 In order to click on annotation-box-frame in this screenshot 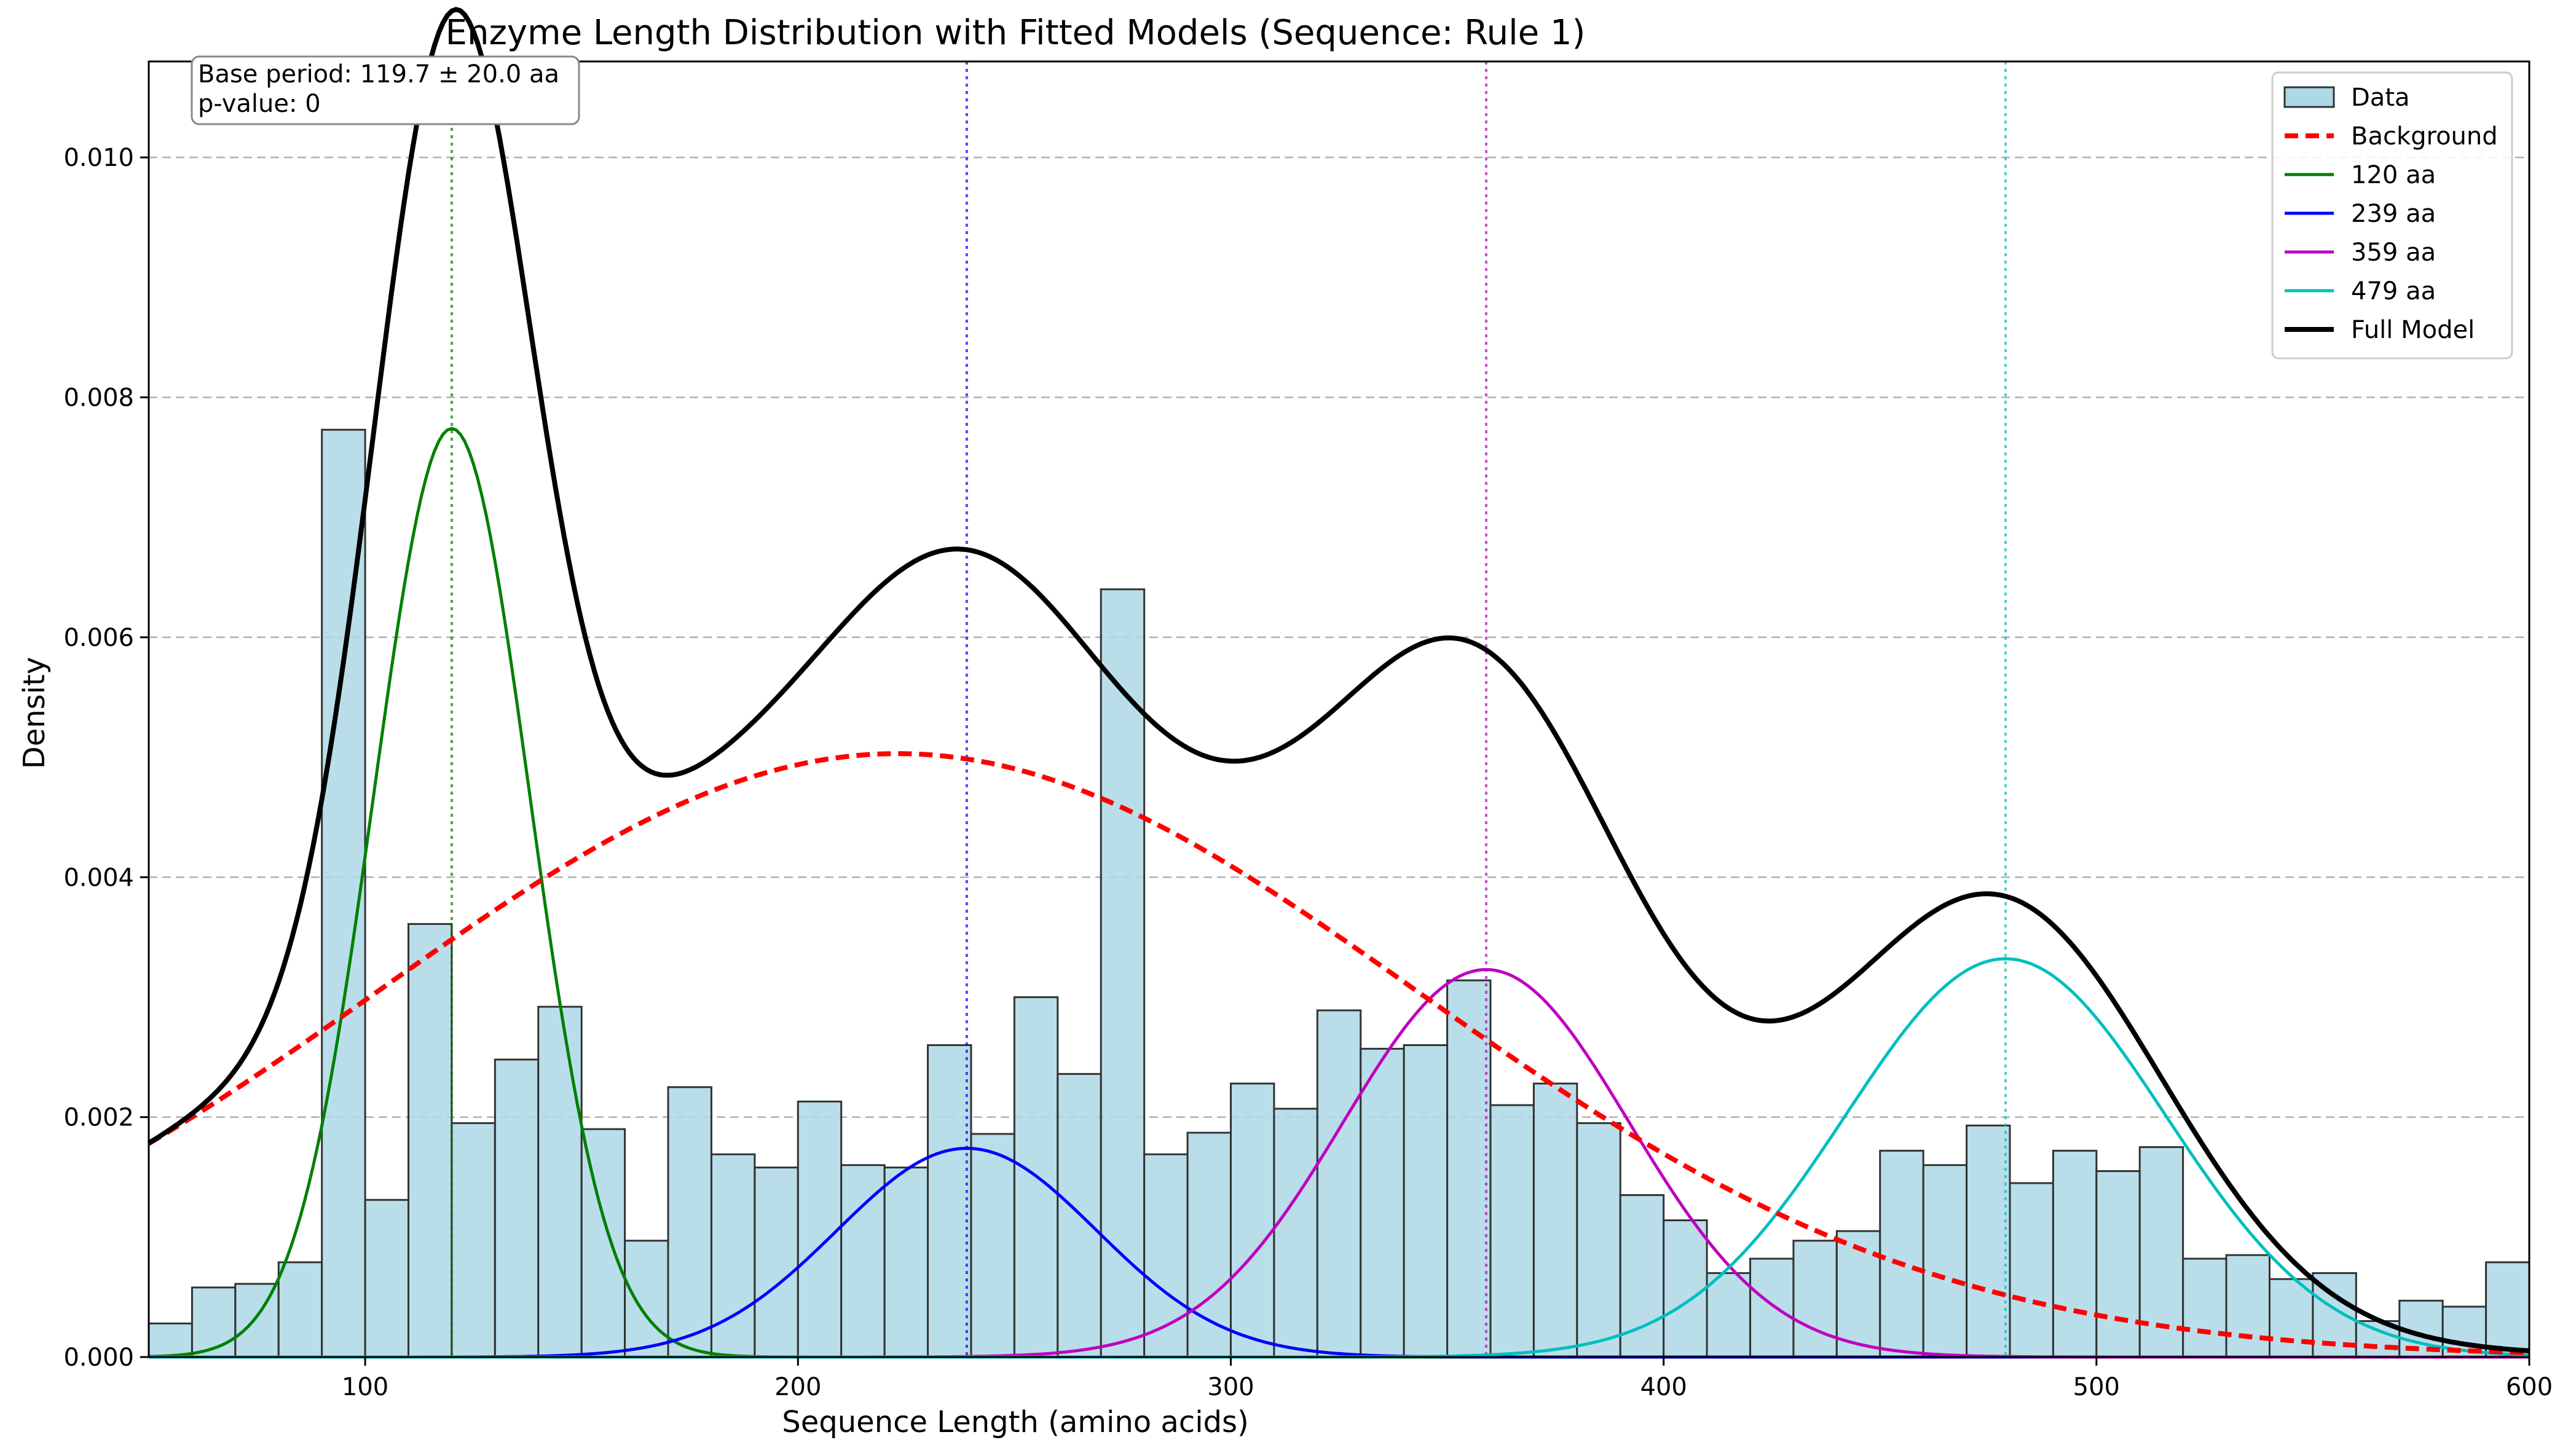, I will do `click(385, 90)`.